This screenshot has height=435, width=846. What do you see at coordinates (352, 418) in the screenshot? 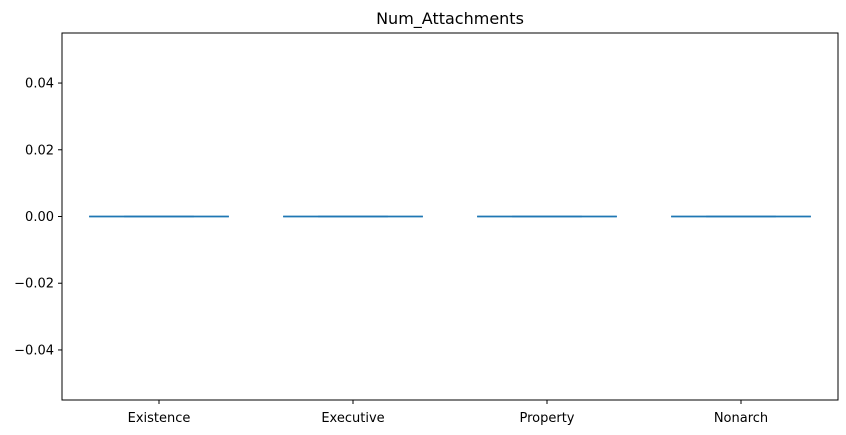
I see `x-tick-label: Executive` at bounding box center [352, 418].